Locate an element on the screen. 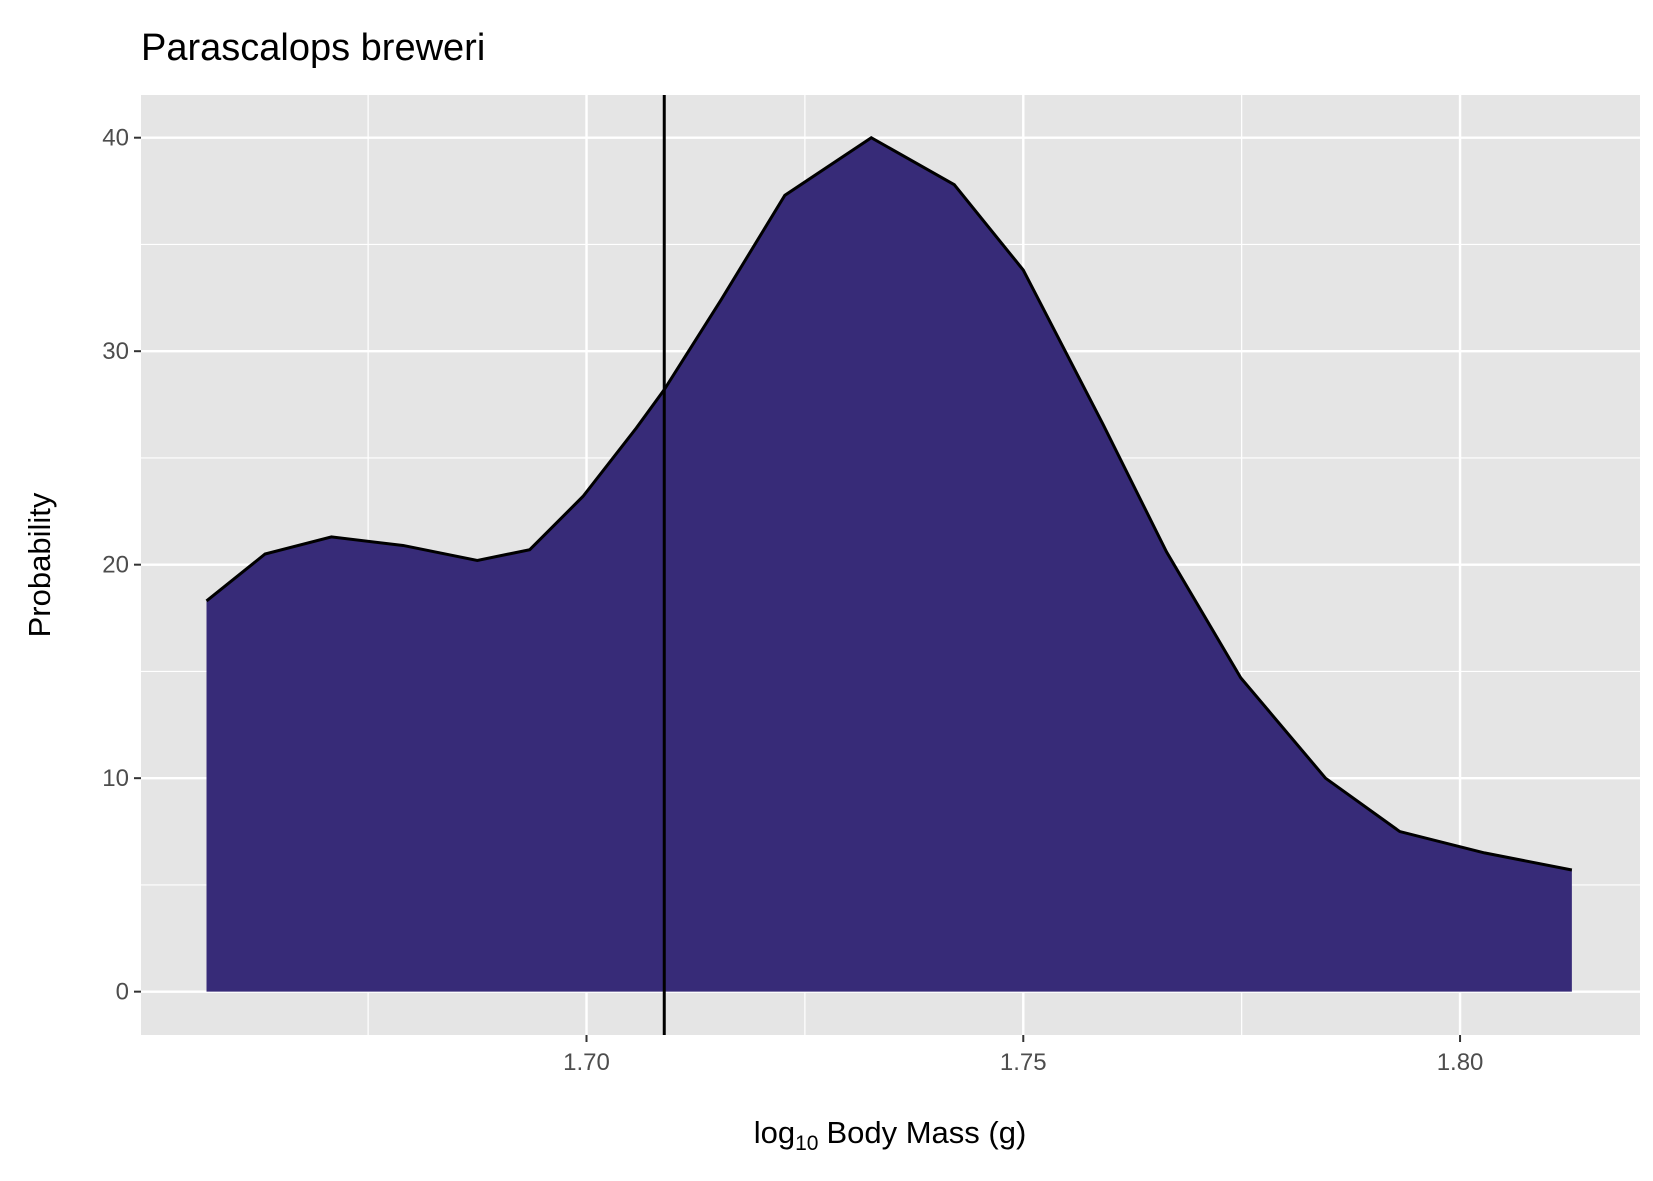  y-tick-label: 0 is located at coordinates (122, 992).